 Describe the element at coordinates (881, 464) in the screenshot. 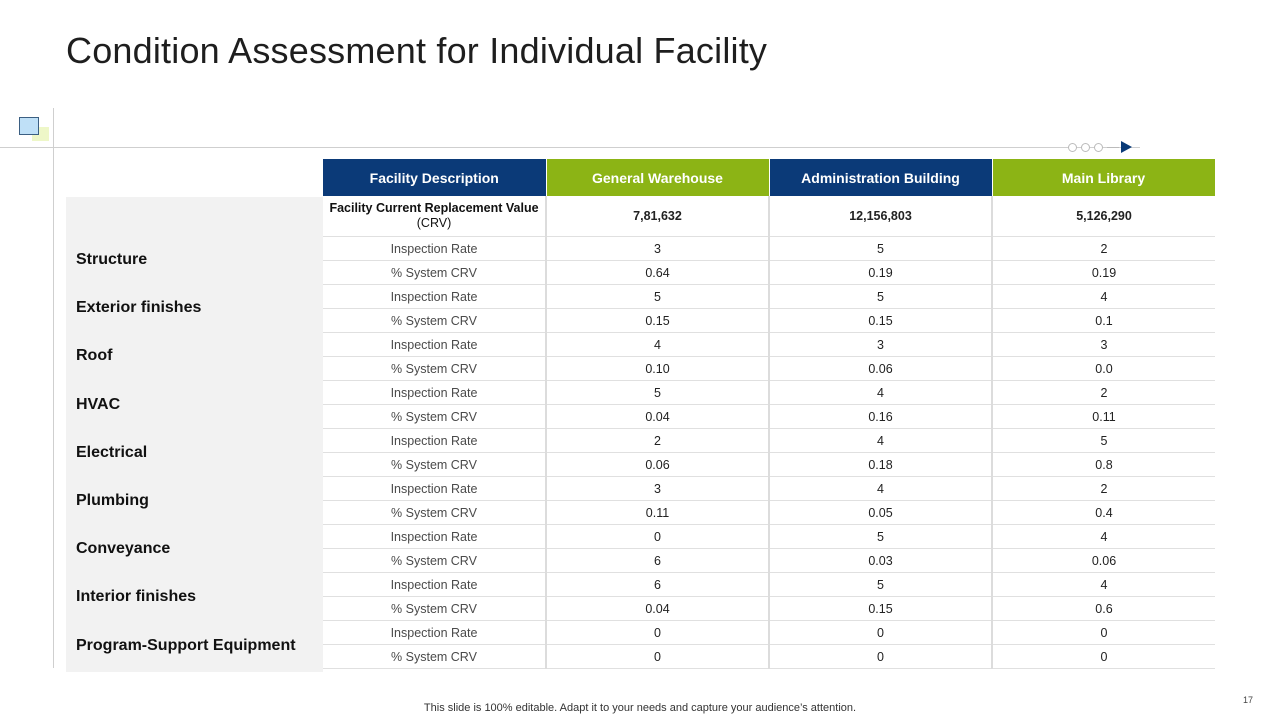

I see `table-cell: 0.18` at that location.